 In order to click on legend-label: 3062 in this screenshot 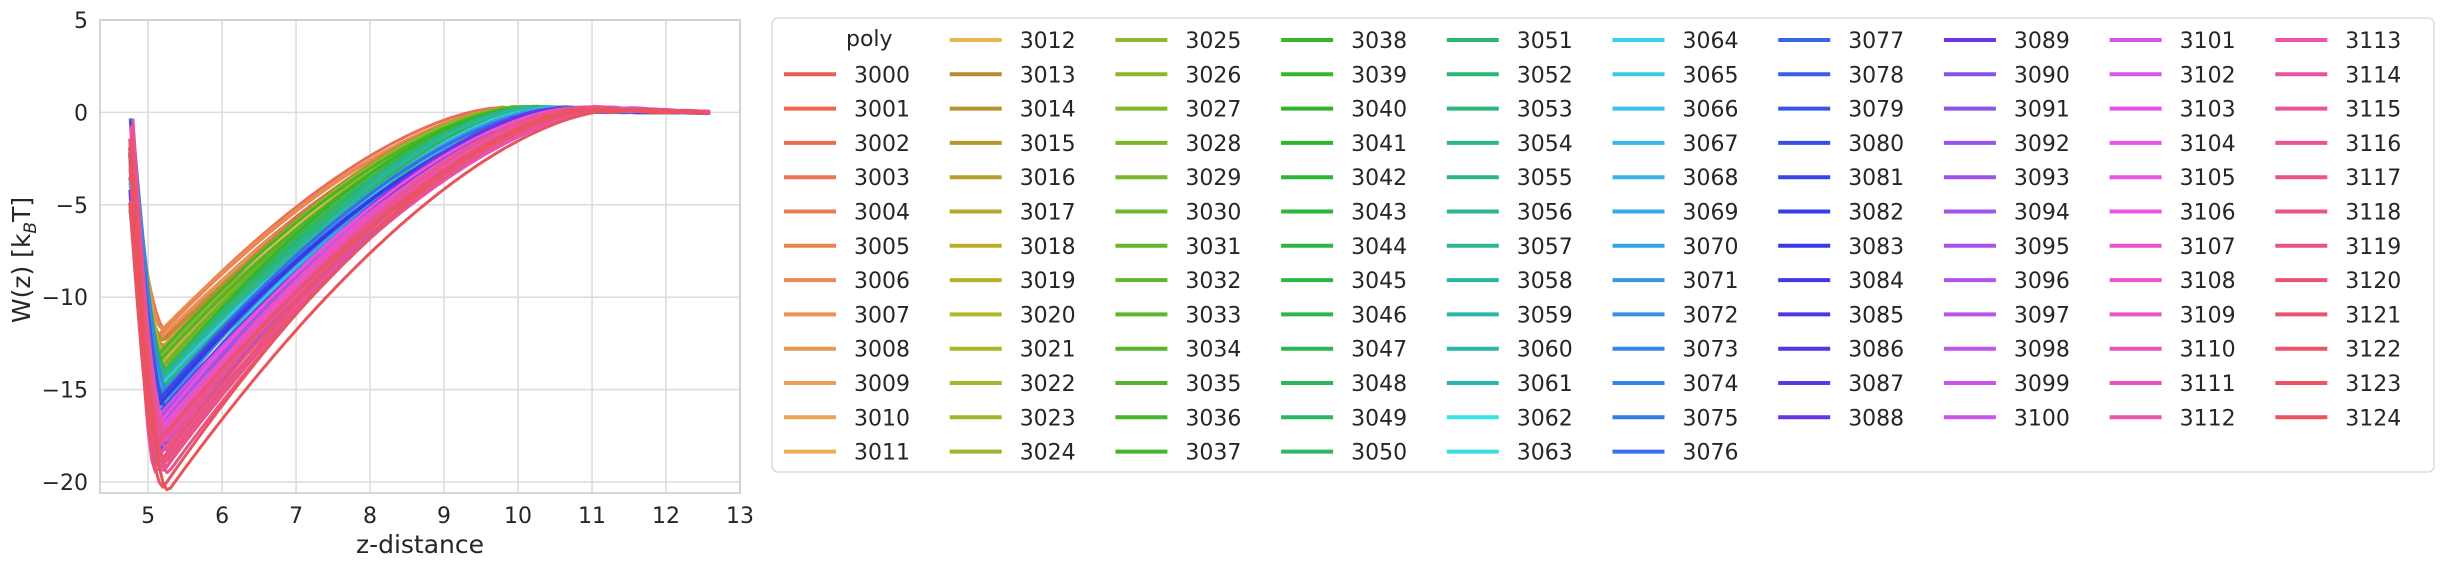, I will do `click(1545, 418)`.